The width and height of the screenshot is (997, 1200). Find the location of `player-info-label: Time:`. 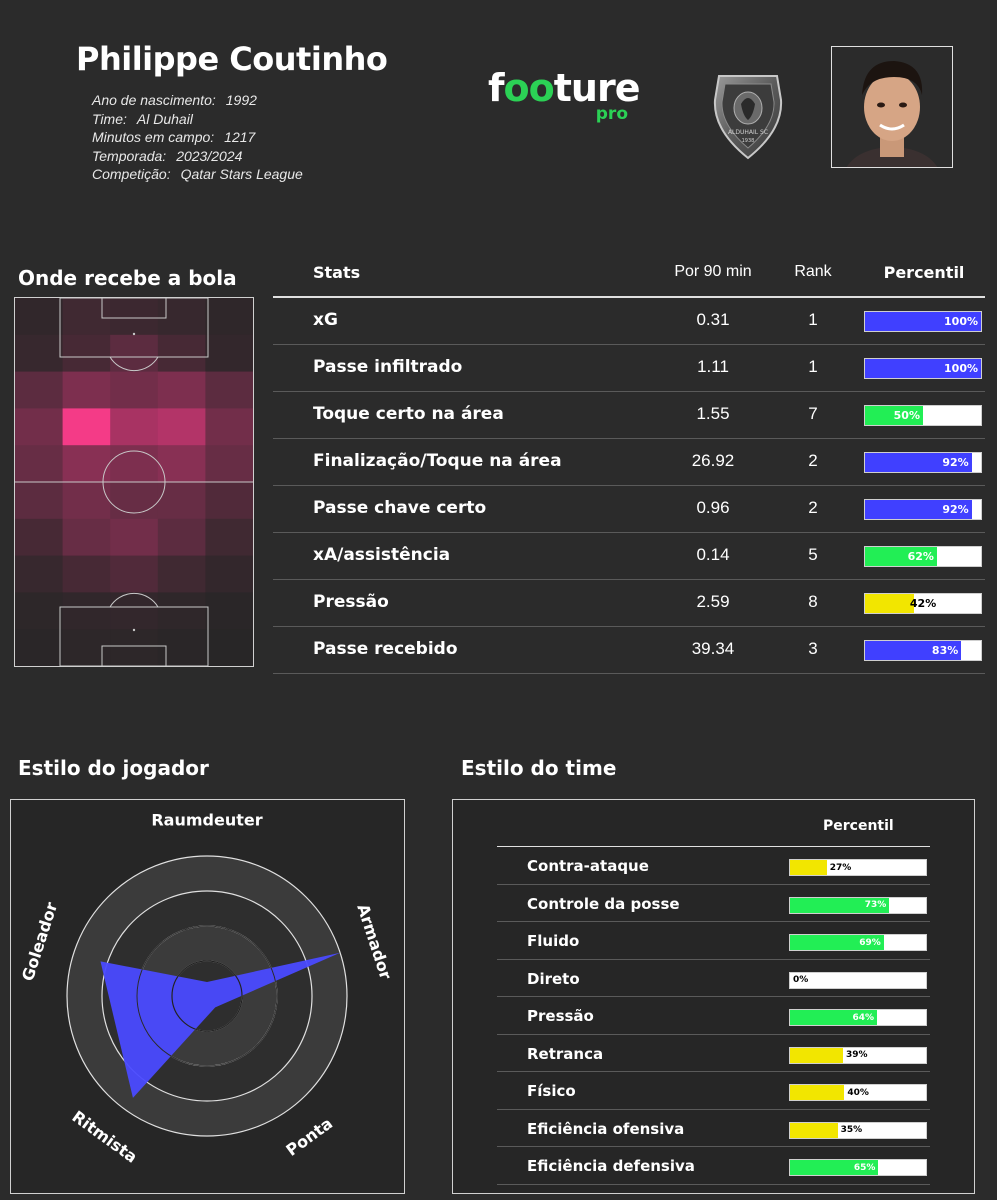

player-info-label: Time: is located at coordinates (109, 118).